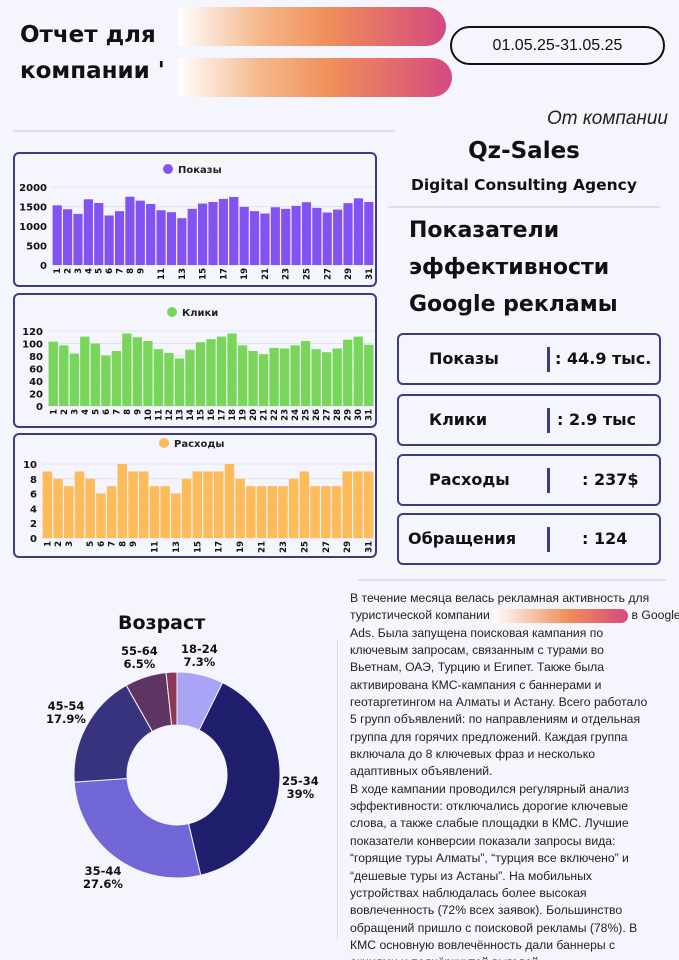 Image resolution: width=679 pixels, height=960 pixels. Describe the element at coordinates (605, 538) in the screenshot. I see `stat-value: : 124` at that location.